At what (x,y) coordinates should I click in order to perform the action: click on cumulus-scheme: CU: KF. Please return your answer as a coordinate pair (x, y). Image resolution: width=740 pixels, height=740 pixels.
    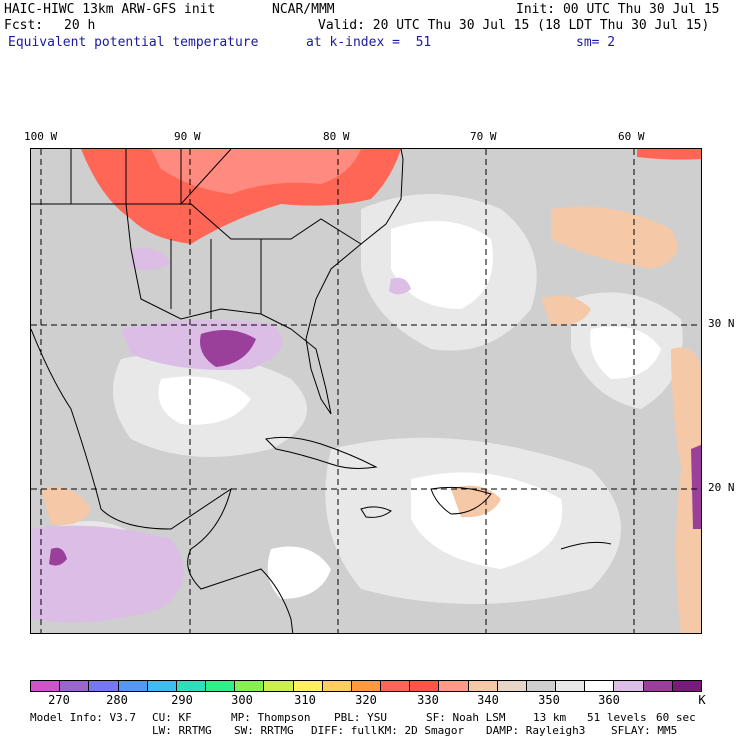
    Looking at the image, I should click on (172, 717).